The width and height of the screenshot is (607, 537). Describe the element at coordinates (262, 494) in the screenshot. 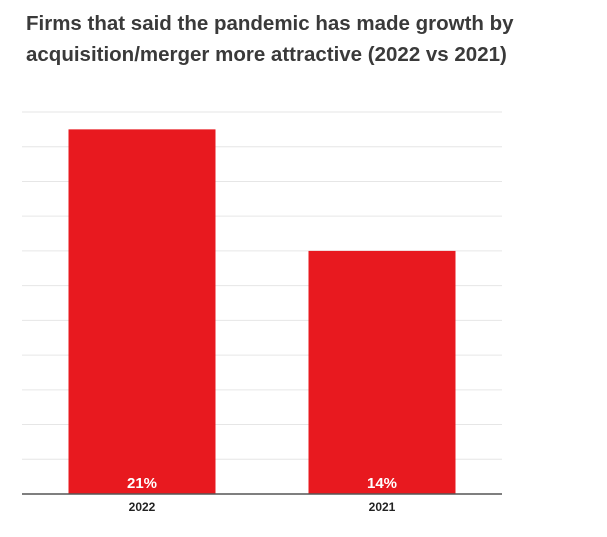

I see `labels: 21% 2022 14% 2021` at that location.